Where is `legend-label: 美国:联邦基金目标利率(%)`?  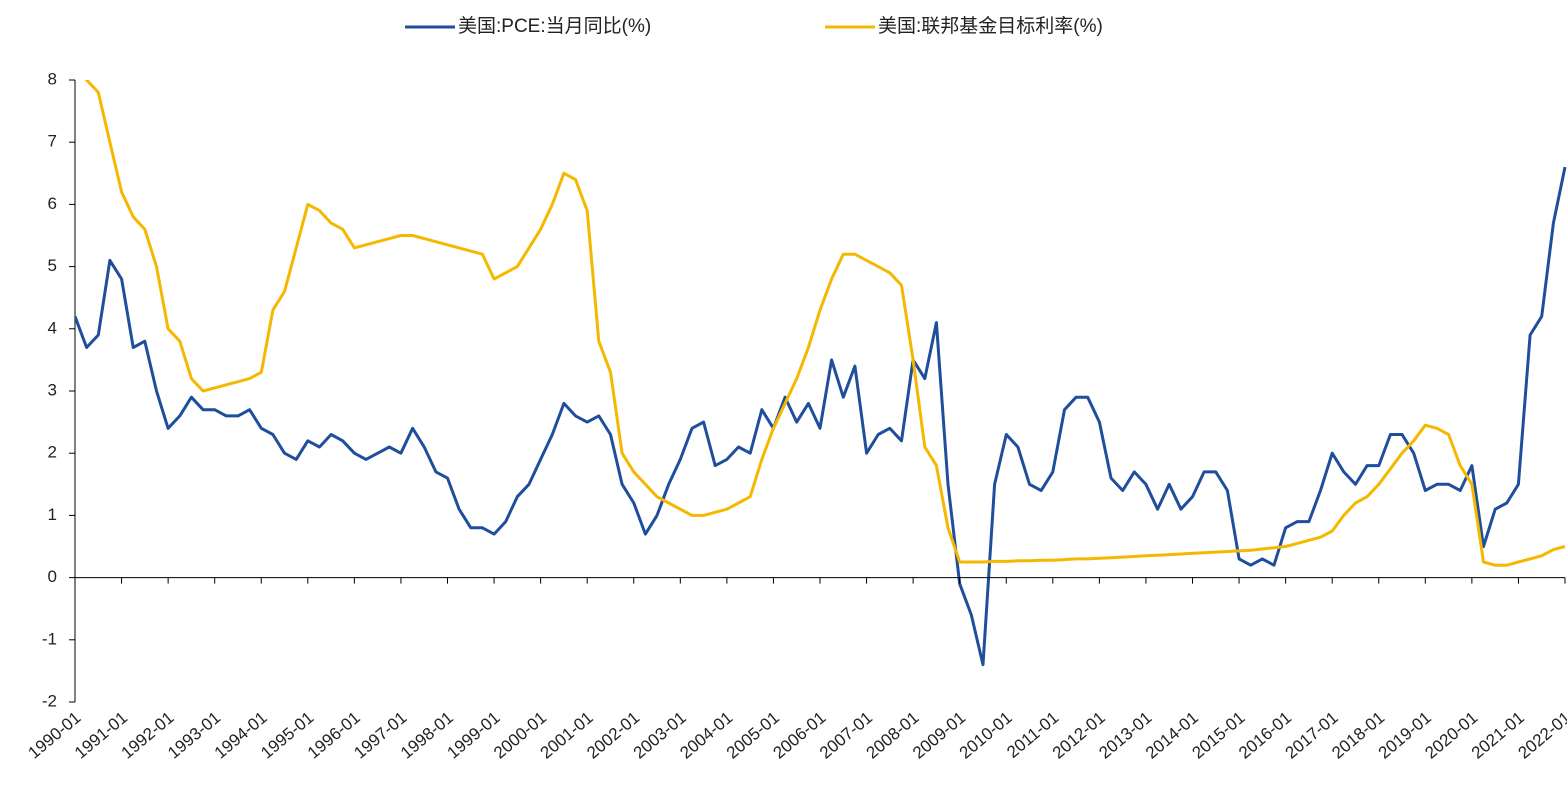 legend-label: 美国:联邦基金目标利率(%) is located at coordinates (990, 26).